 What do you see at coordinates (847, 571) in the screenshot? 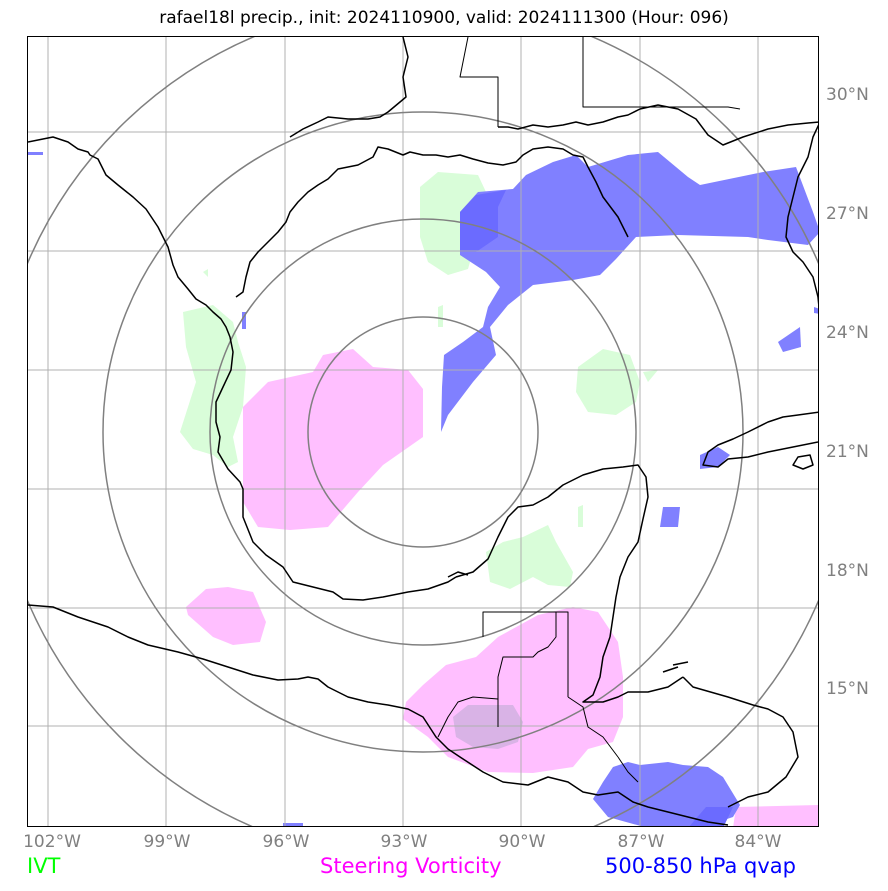
I see `lat-label-18n: 18°N` at bounding box center [847, 571].